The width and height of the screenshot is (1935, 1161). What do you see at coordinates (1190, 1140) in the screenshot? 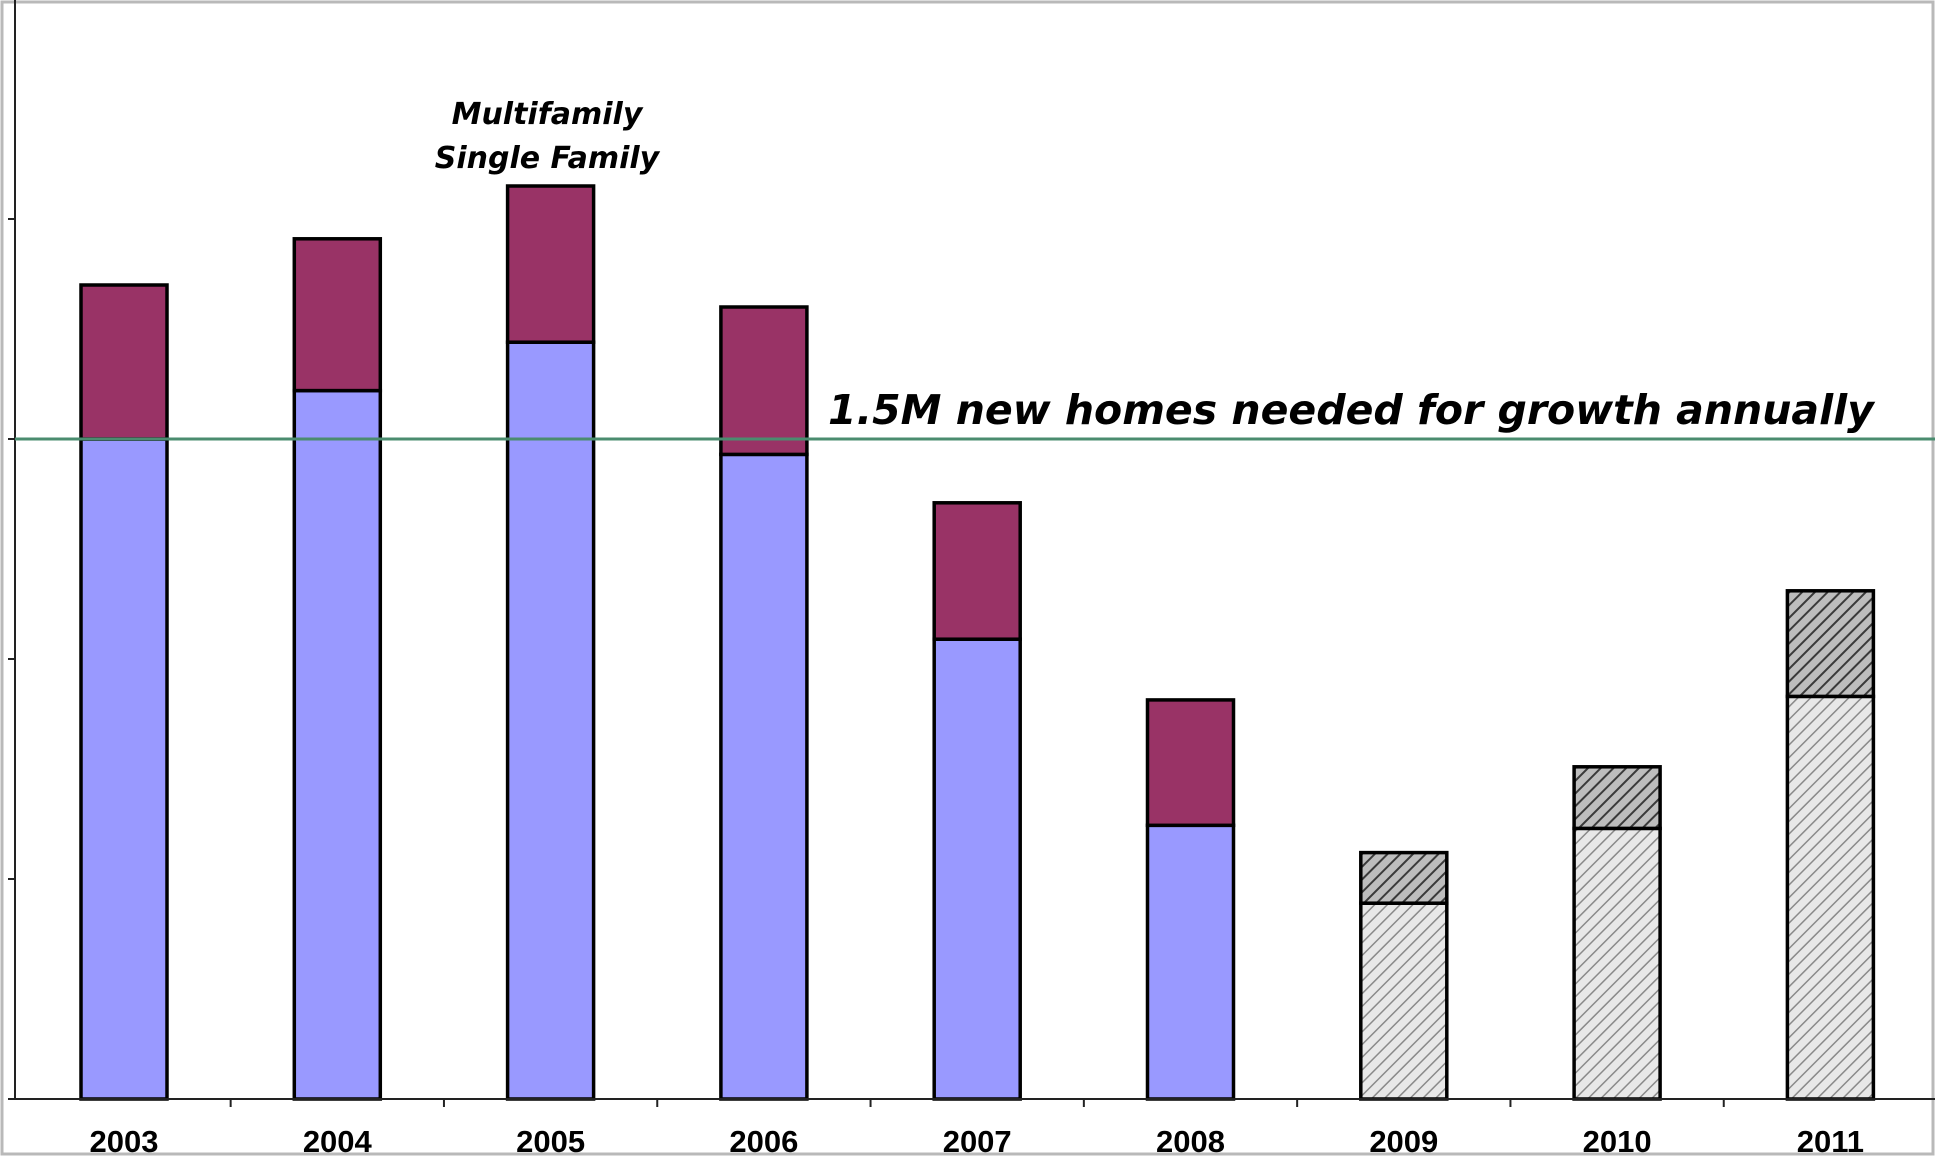
I see `x-tick-label-2008: 2008` at bounding box center [1190, 1140].